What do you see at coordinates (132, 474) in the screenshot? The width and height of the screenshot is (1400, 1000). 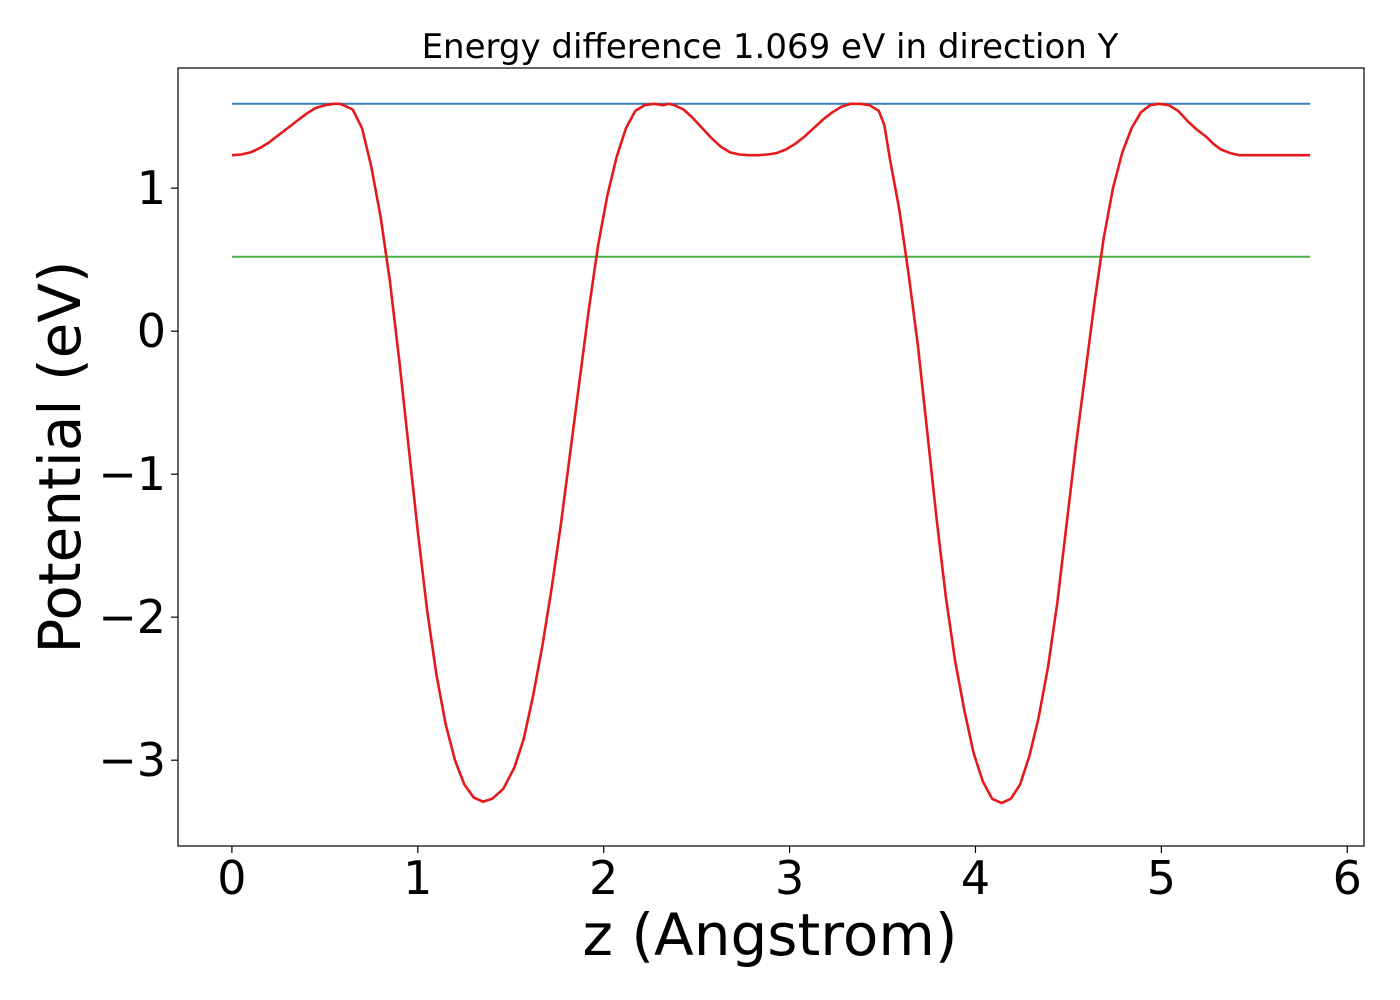 I see `y-tick-label: −1` at bounding box center [132, 474].